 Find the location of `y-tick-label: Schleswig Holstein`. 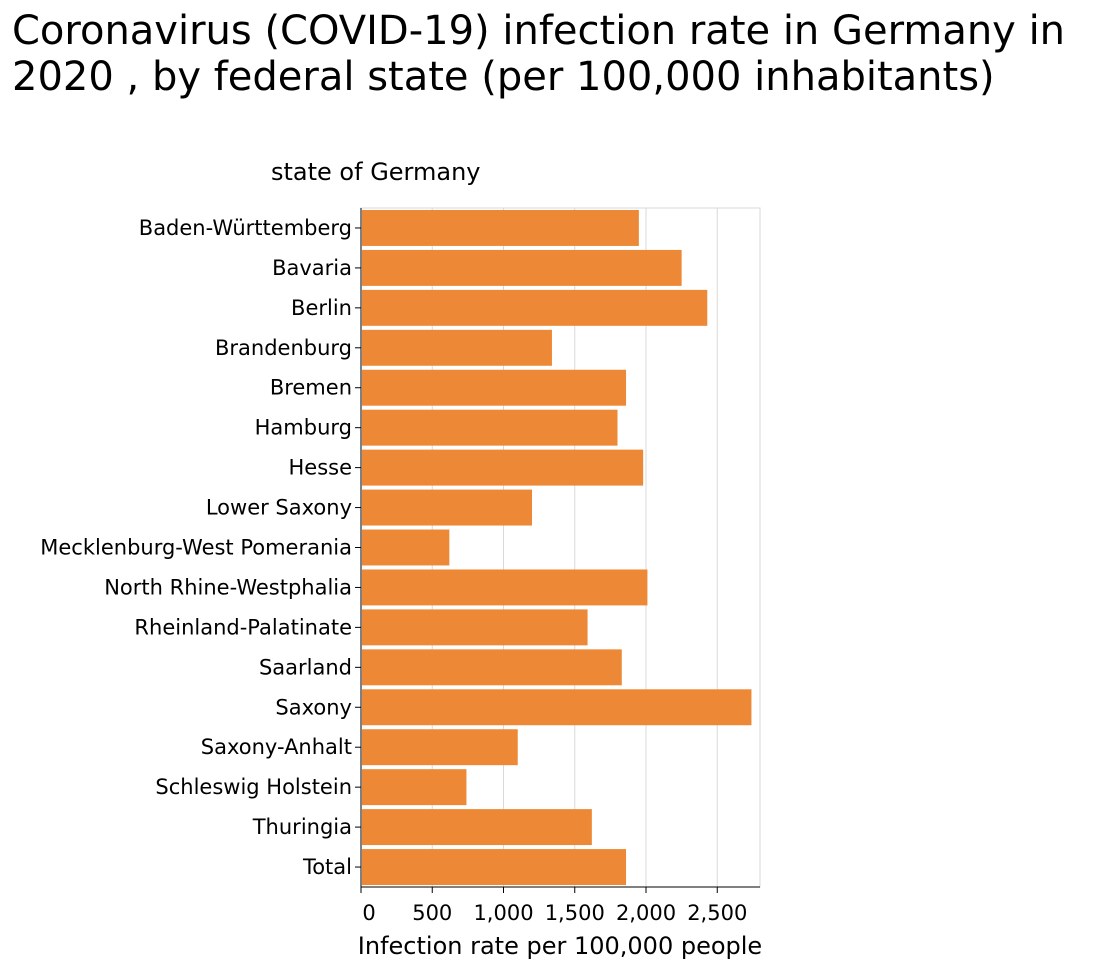

y-tick-label: Schleswig Holstein is located at coordinates (253, 787).